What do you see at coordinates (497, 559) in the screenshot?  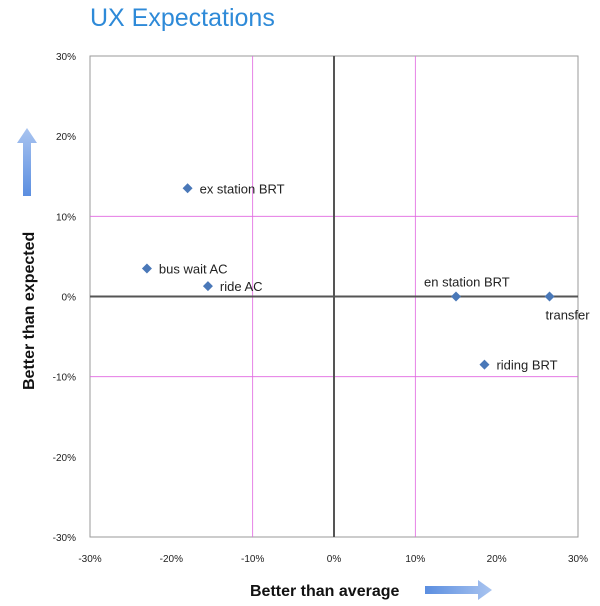 I see `x-tick-label: 20%` at bounding box center [497, 559].